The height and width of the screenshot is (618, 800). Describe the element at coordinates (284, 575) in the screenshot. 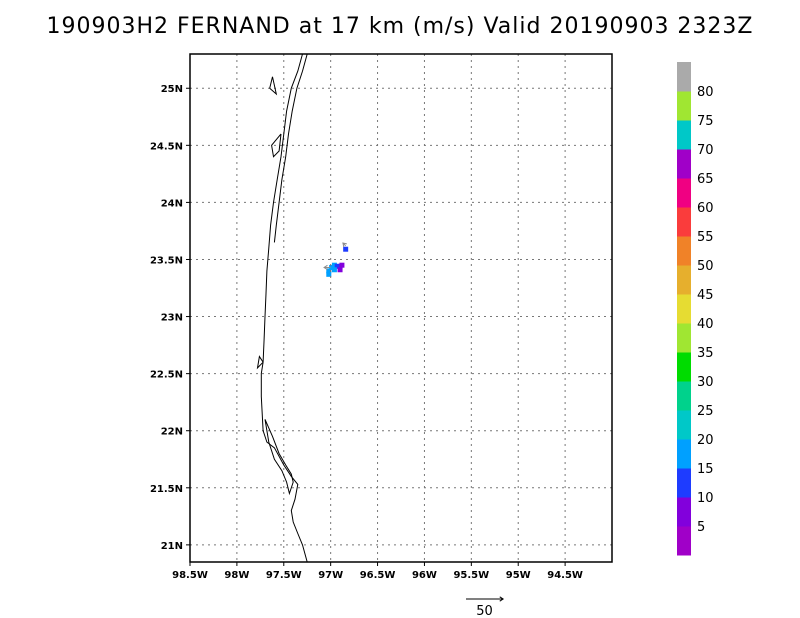

I see `lon-tick-label: 97.5W` at that location.